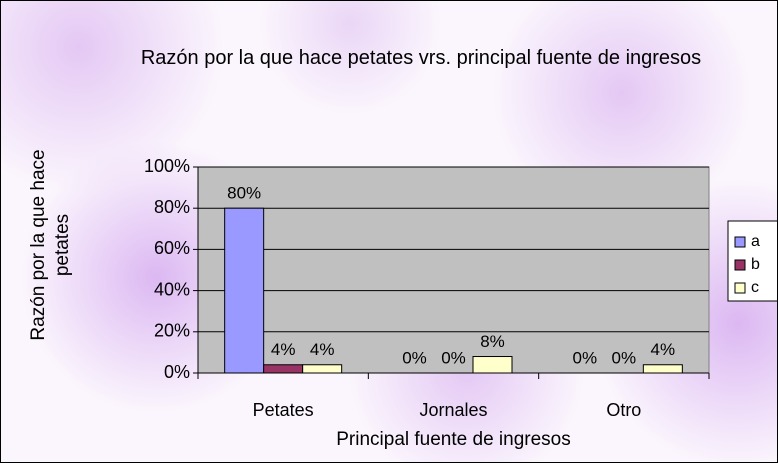  What do you see at coordinates (172, 207) in the screenshot?
I see `y-tick-label: 80%` at bounding box center [172, 207].